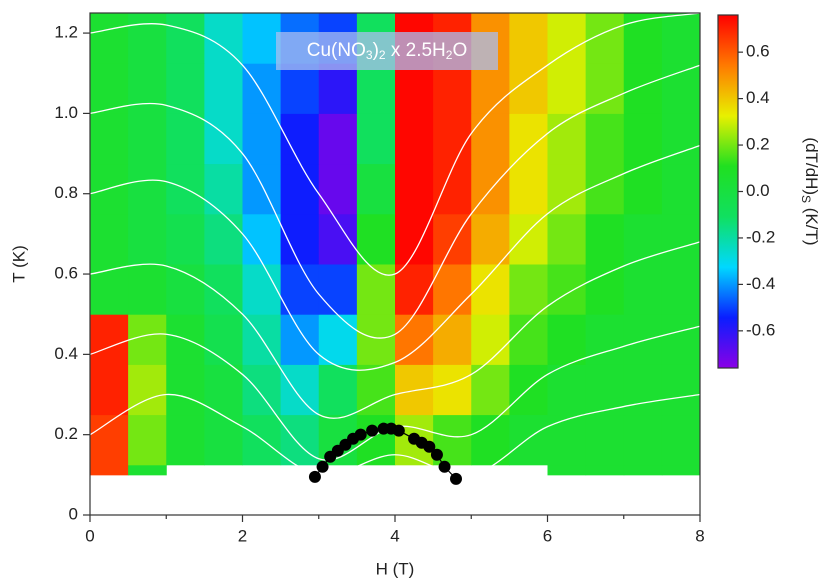 Image resolution: width=830 pixels, height=587 pixels. Describe the element at coordinates (89, 535) in the screenshot. I see `x-tick-label: 0` at that location.